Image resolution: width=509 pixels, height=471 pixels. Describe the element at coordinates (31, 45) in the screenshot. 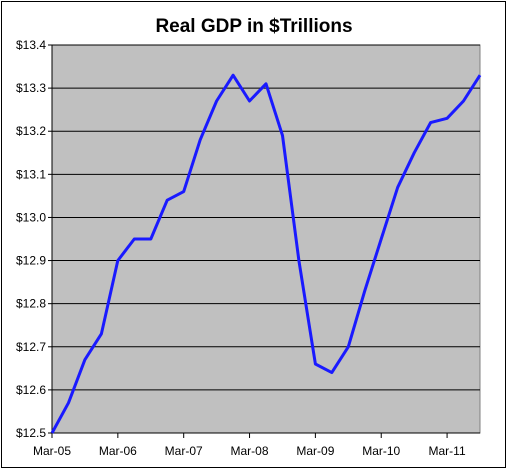

I see `y-tick-label: $13.4` at that location.